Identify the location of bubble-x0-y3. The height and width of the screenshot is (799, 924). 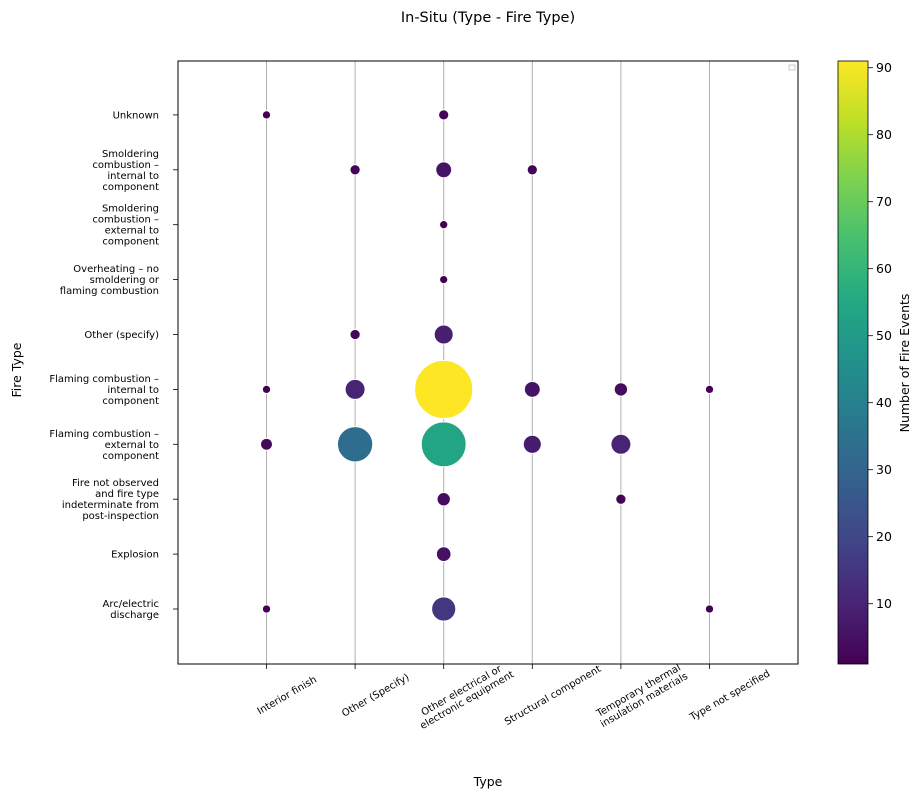
(266, 444).